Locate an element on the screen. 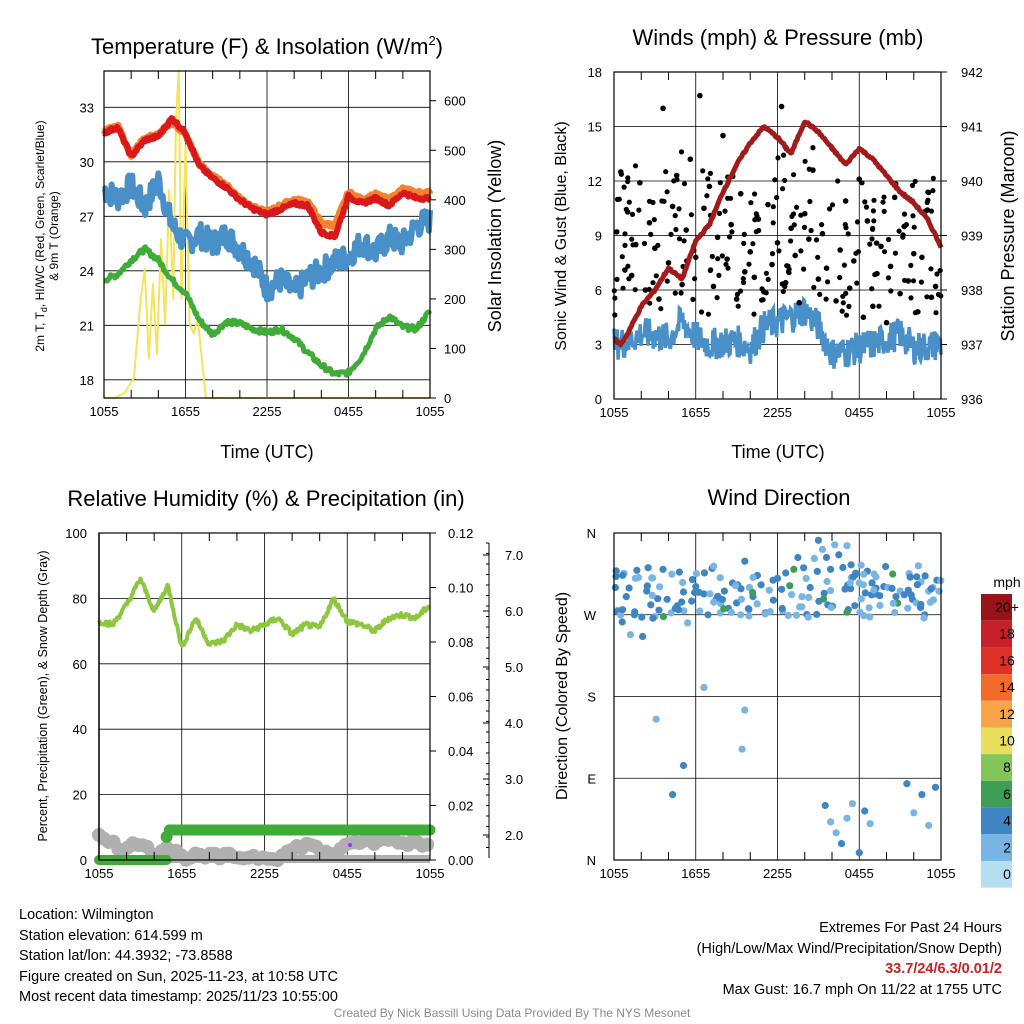 This screenshot has height=1024, width=1024. y2-tick-label: 0.08 is located at coordinates (460, 642).